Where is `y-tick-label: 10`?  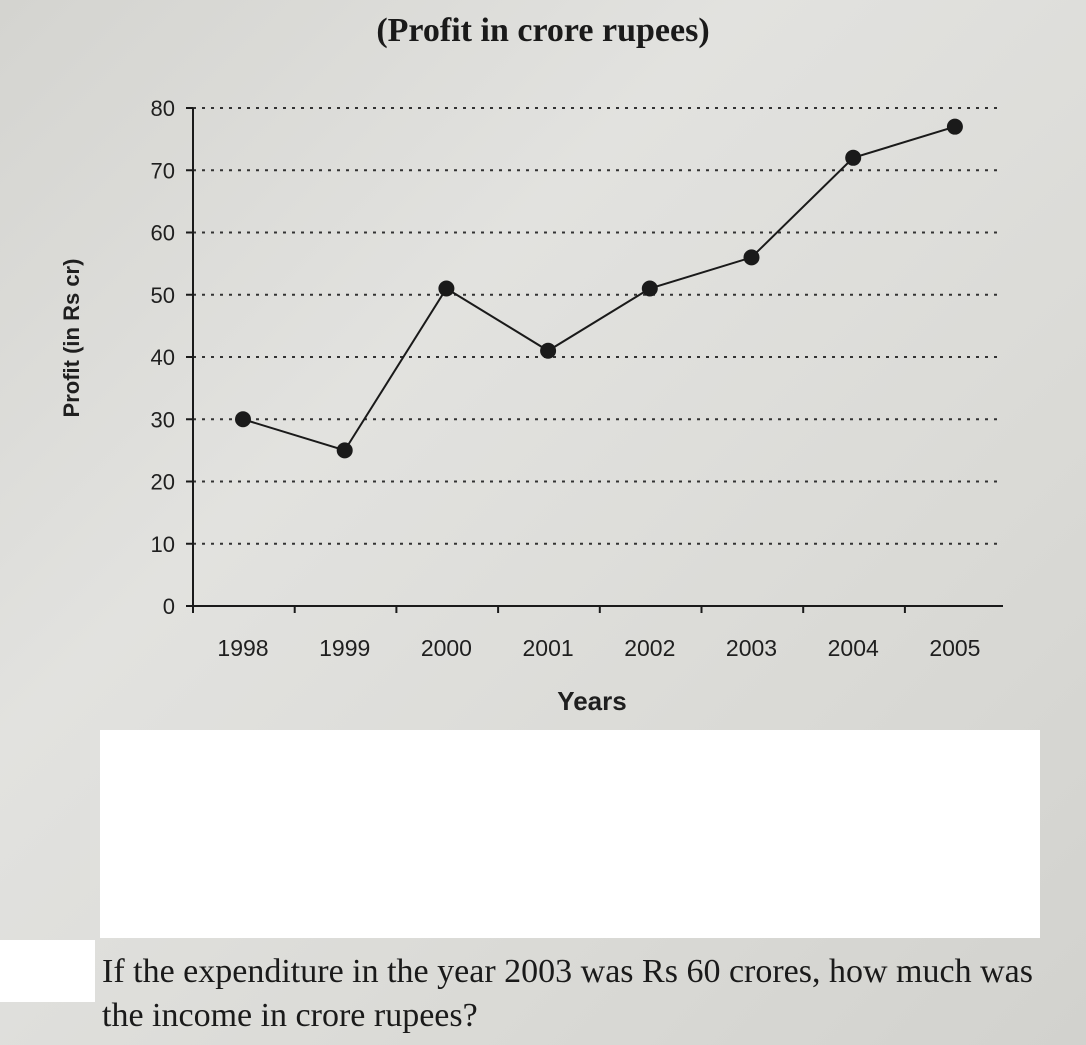
y-tick-label: 10 is located at coordinates (163, 544).